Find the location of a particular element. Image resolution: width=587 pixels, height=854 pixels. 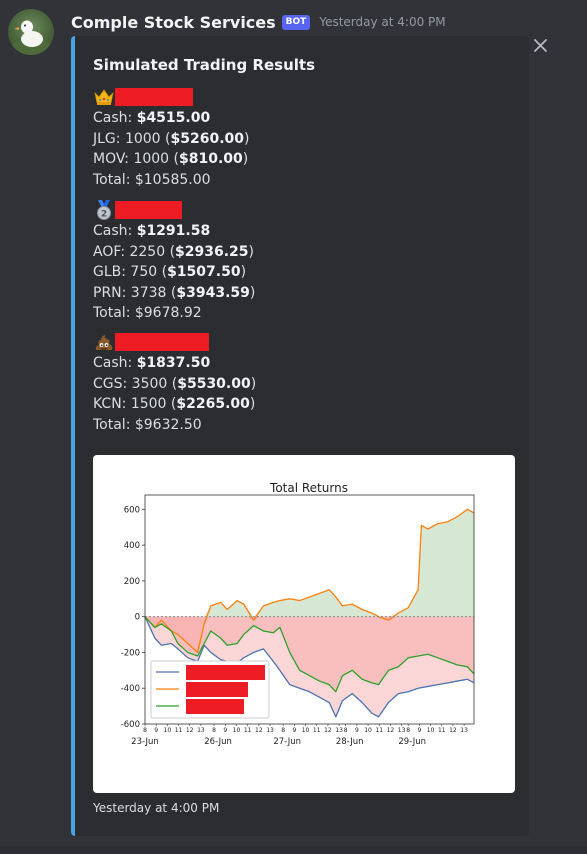

player-3-holding-1: CGS: 3500 ($5530.00) is located at coordinates (175, 383).